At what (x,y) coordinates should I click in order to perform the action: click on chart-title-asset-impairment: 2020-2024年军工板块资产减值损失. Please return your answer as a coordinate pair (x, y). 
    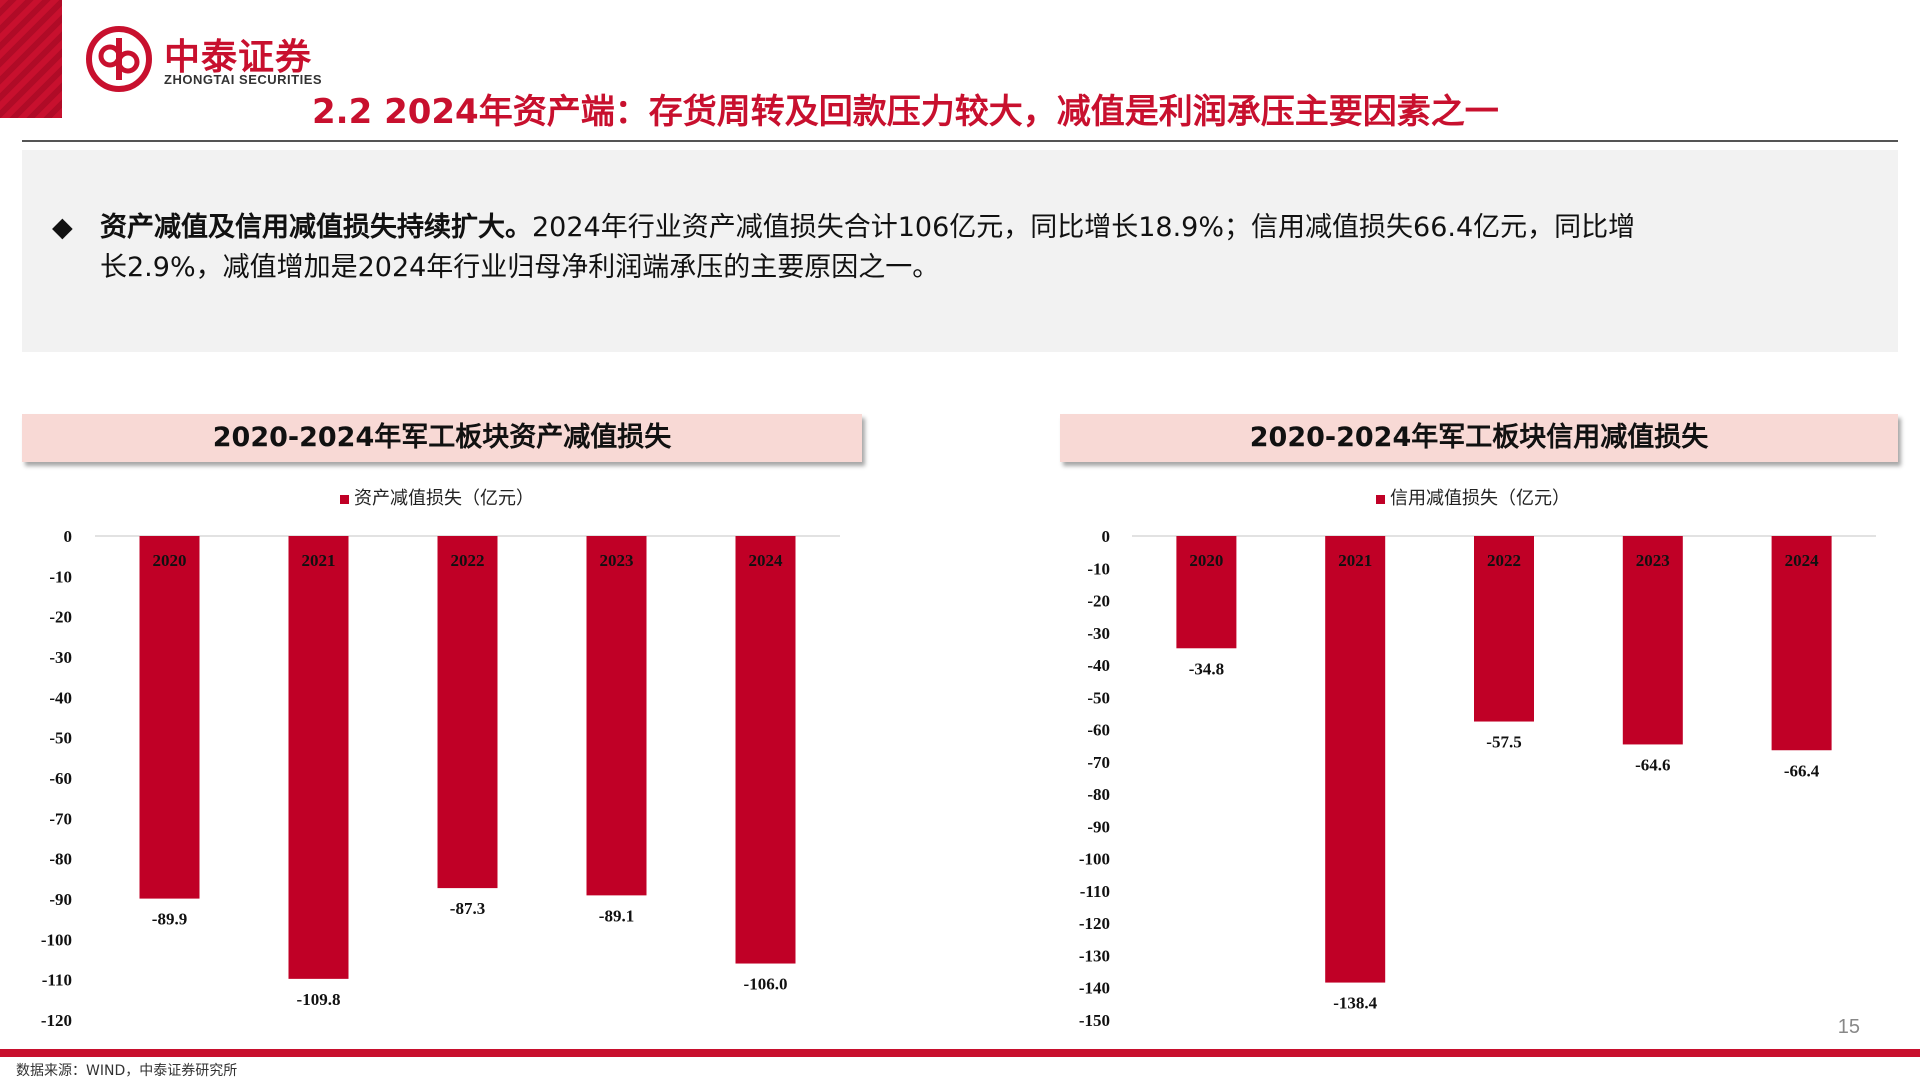
    Looking at the image, I should click on (442, 438).